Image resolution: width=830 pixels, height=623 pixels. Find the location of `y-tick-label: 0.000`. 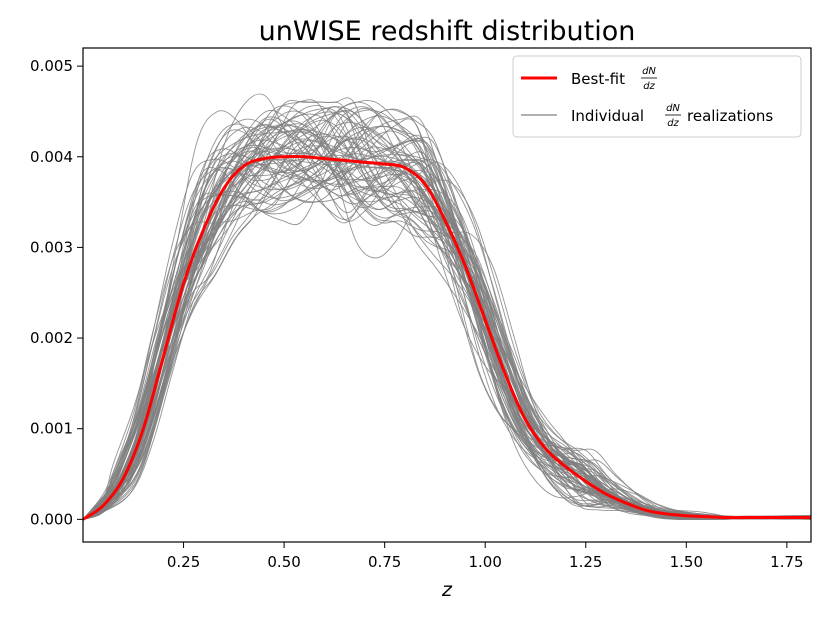

y-tick-label: 0.000 is located at coordinates (51, 519).